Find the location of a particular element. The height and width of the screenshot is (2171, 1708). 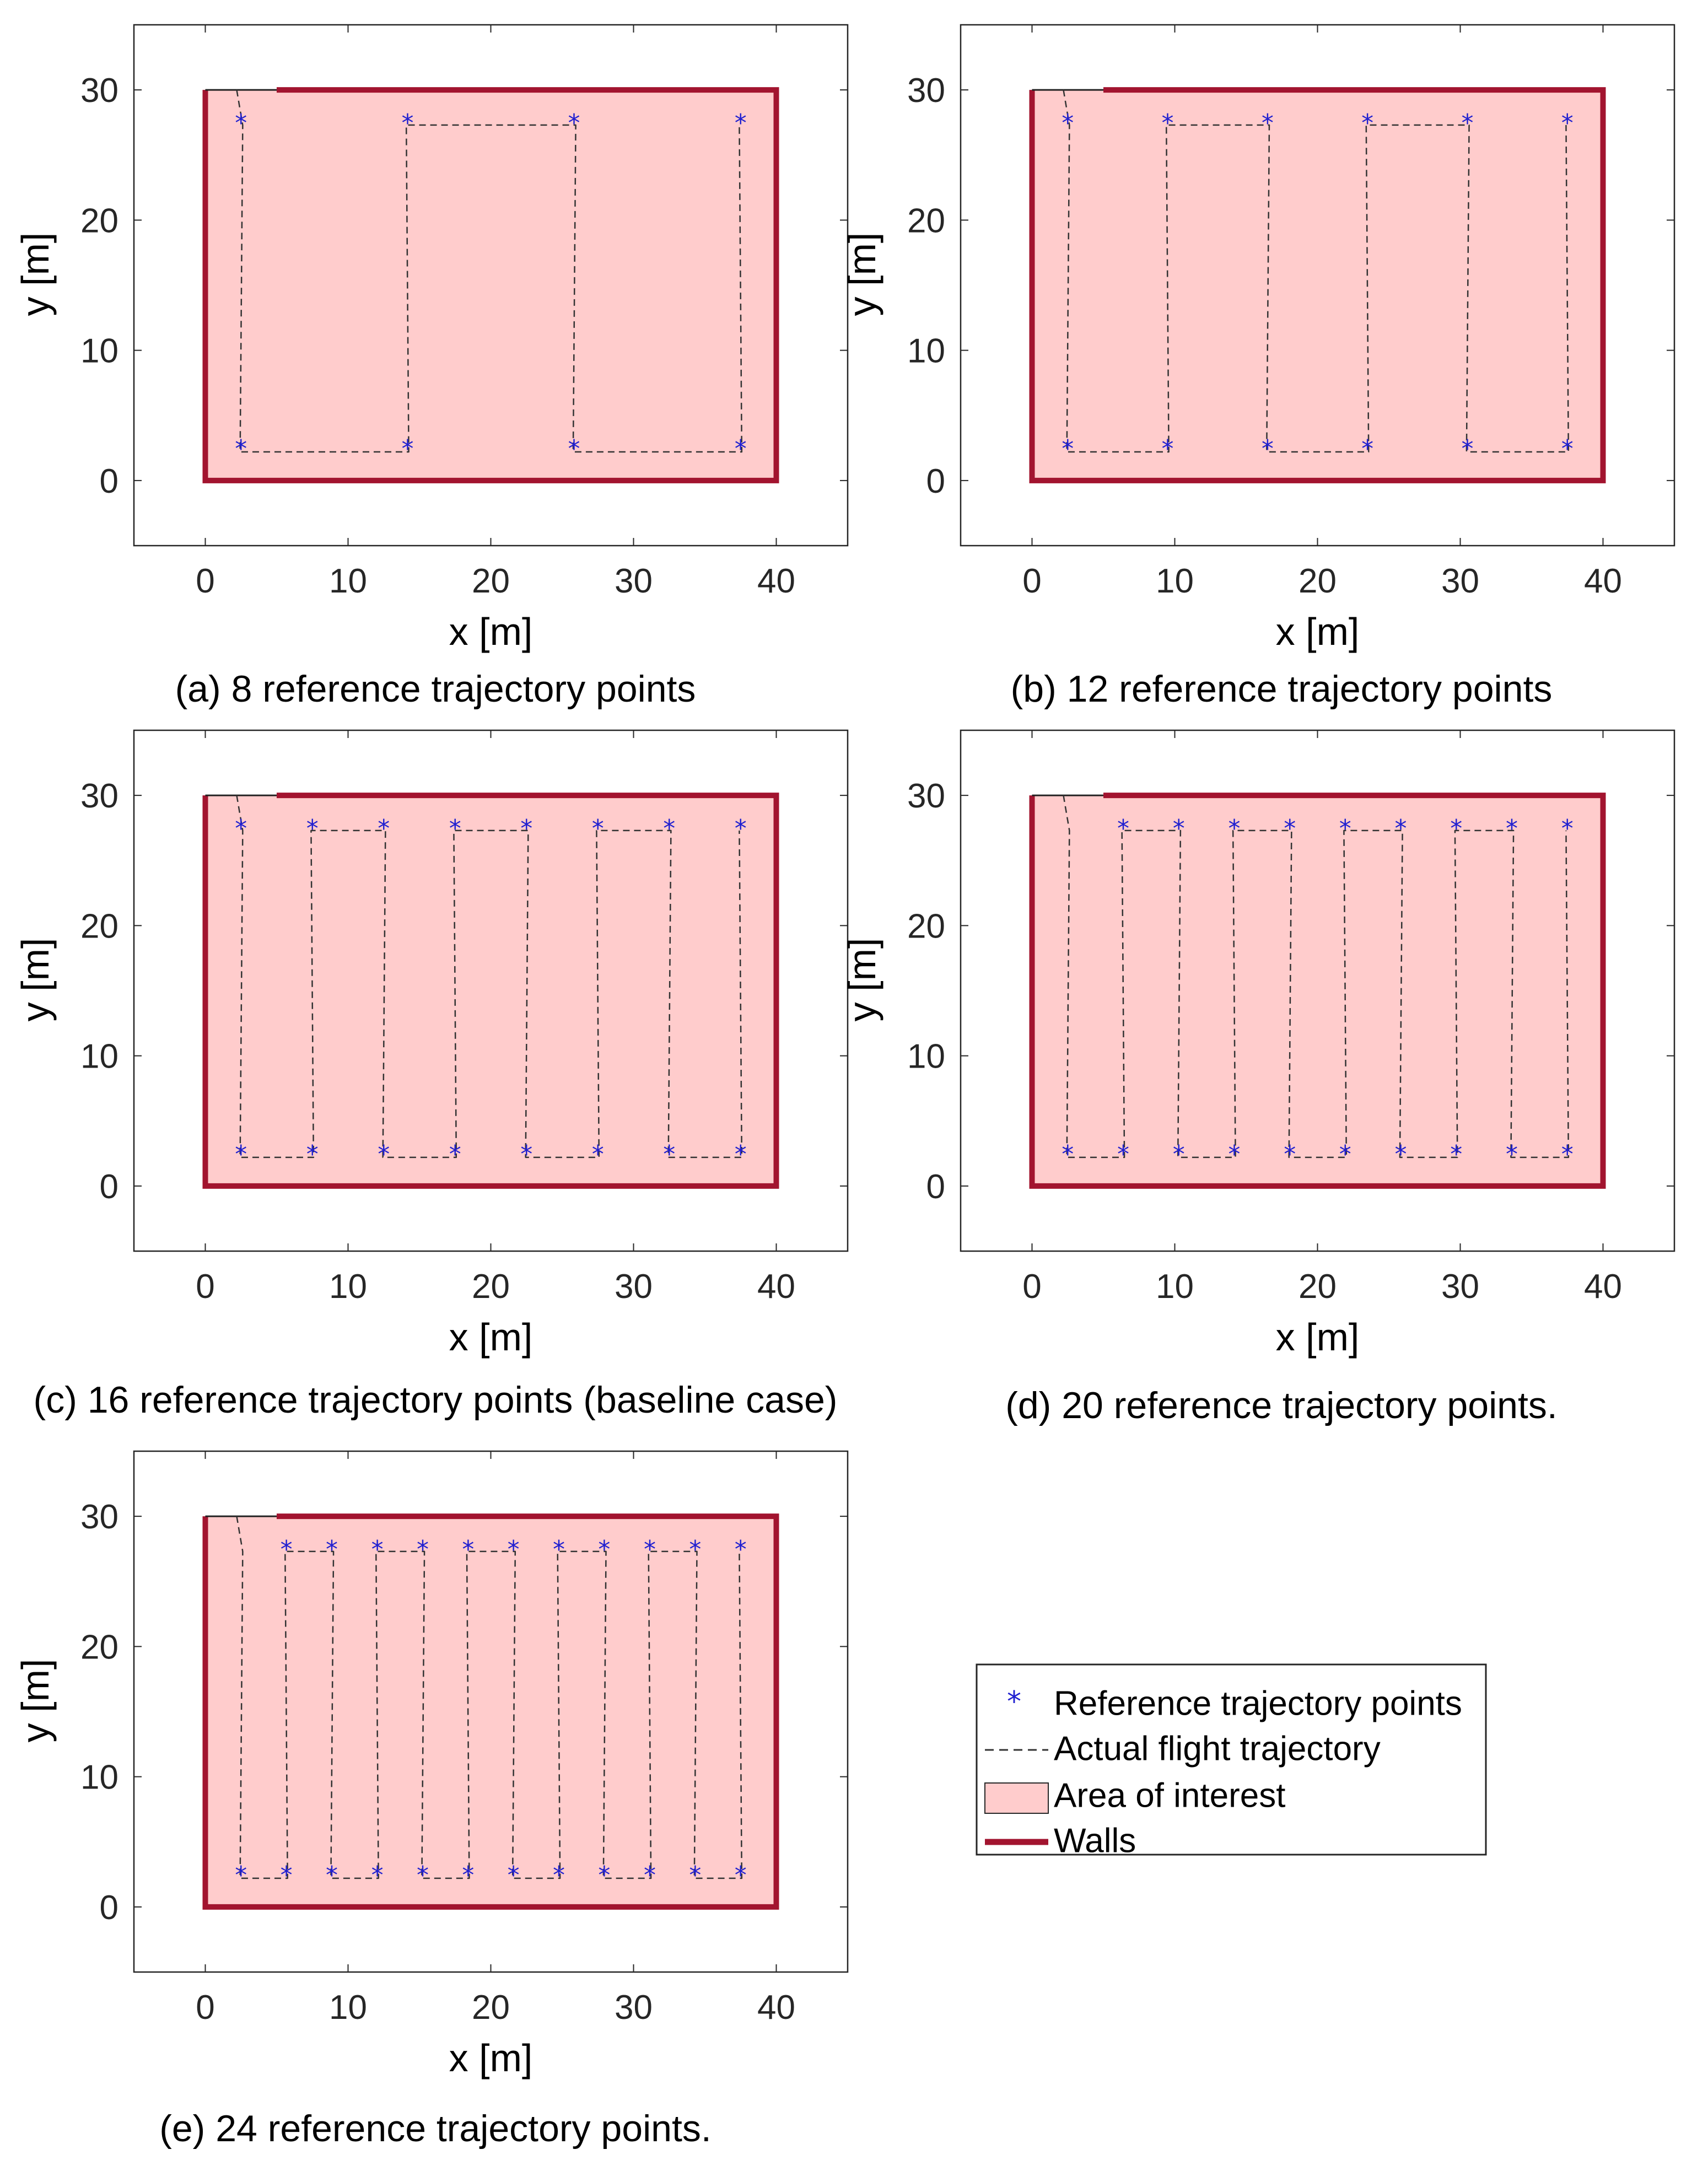

legend-area-label: Area of interest is located at coordinates (1169, 1795).